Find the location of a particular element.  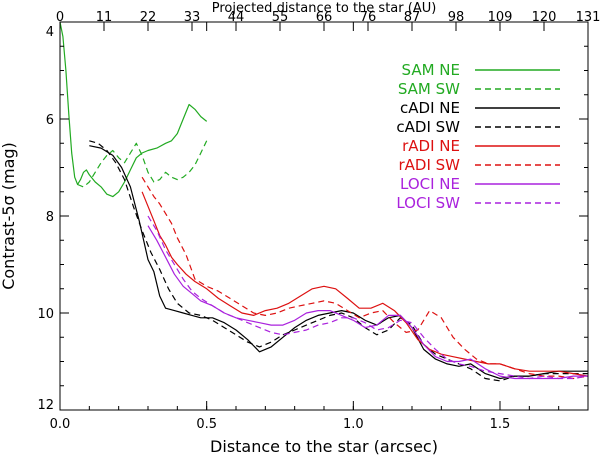

x2-tick-label: 120 is located at coordinates (544, 17).